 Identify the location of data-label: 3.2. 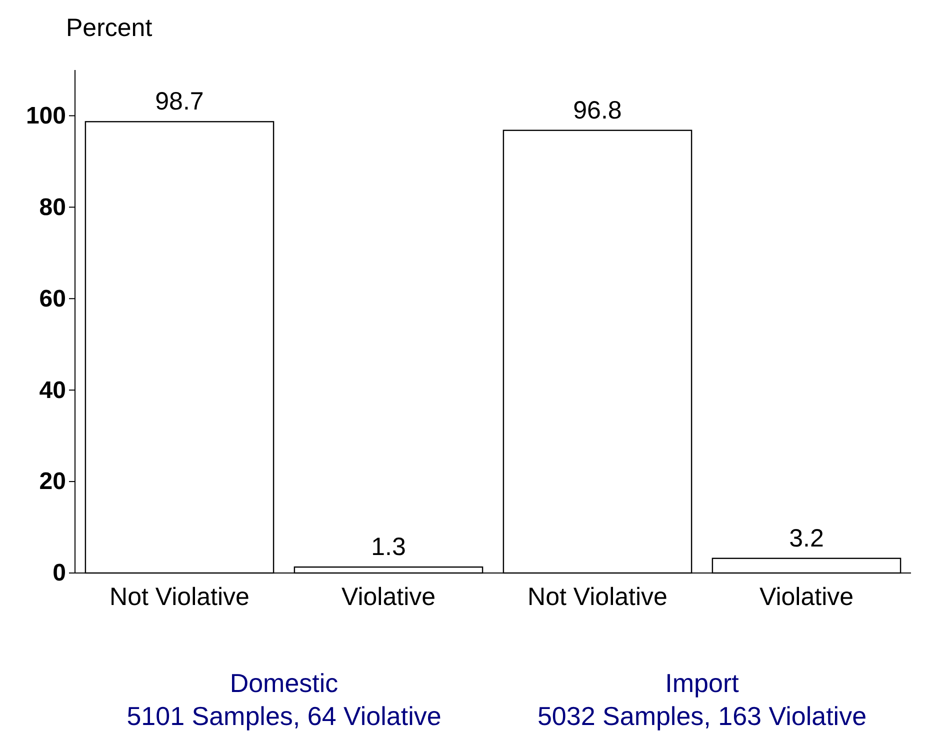
(806, 538).